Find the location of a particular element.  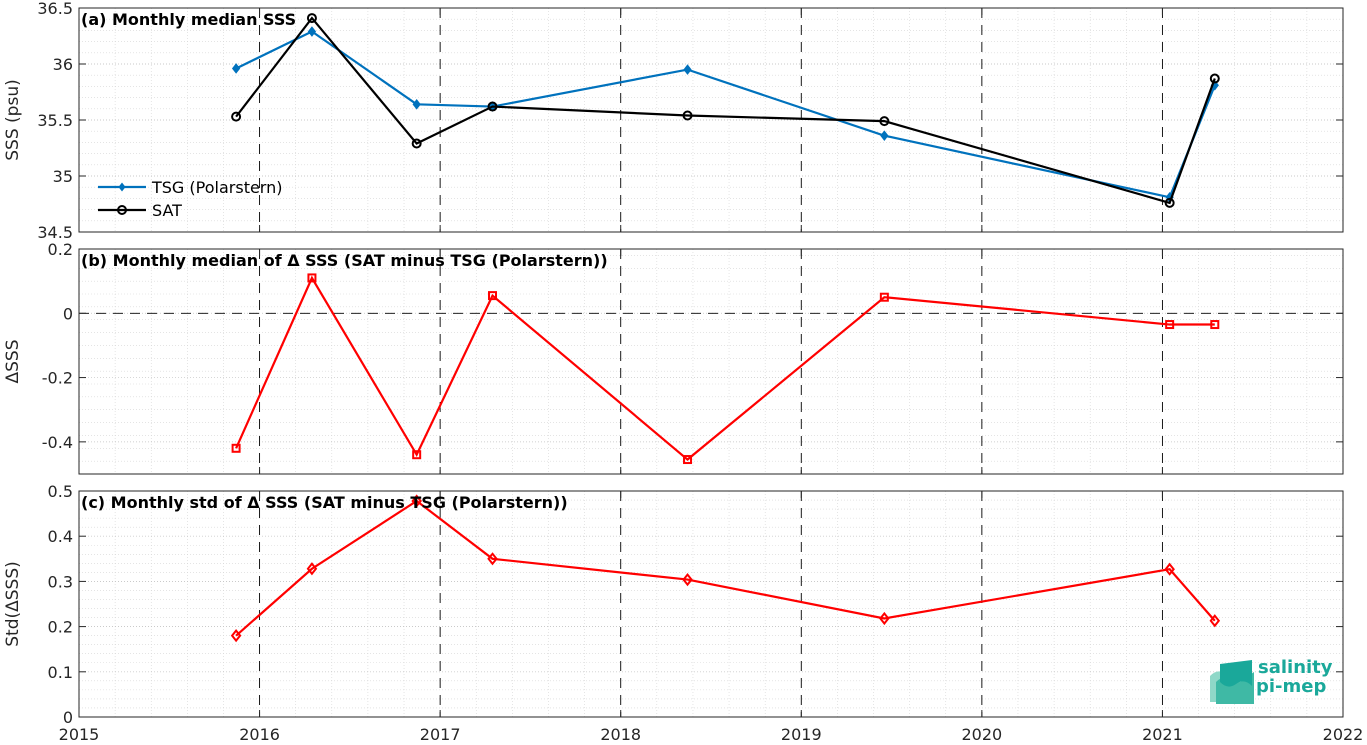

x-tick-label: 2015 is located at coordinates (79, 734).